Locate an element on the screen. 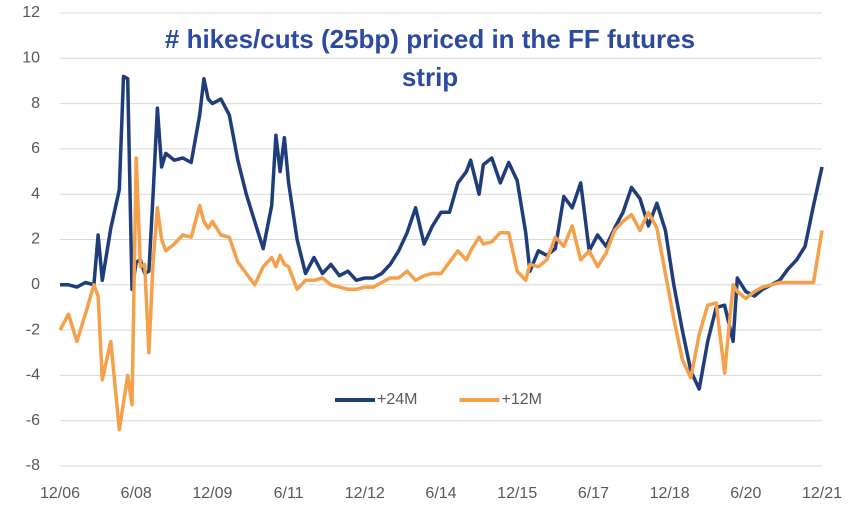 This screenshot has width=850, height=511. y-tick-label: -6 is located at coordinates (33, 420).